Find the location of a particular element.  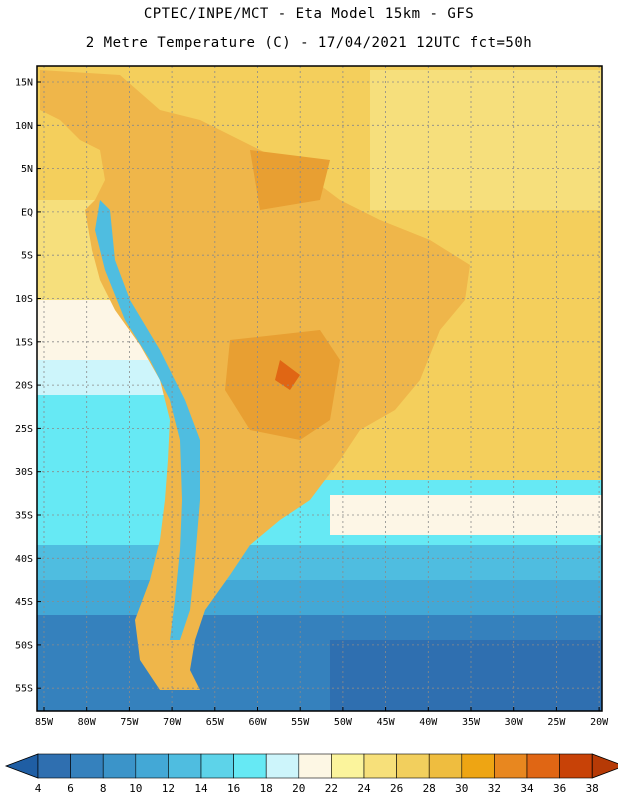

colorbar-level-label: 14 is located at coordinates (201, 788).